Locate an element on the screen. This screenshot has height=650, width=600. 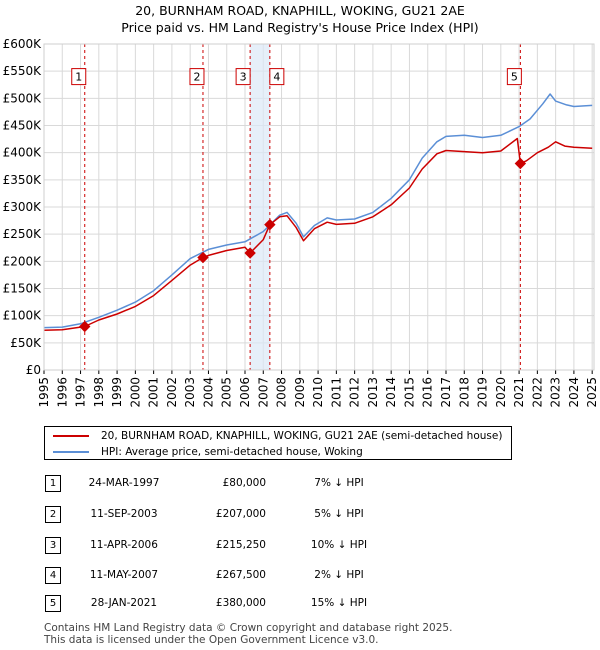
sale-hpi-diff: 15% ↓ HPI is located at coordinates (339, 603).